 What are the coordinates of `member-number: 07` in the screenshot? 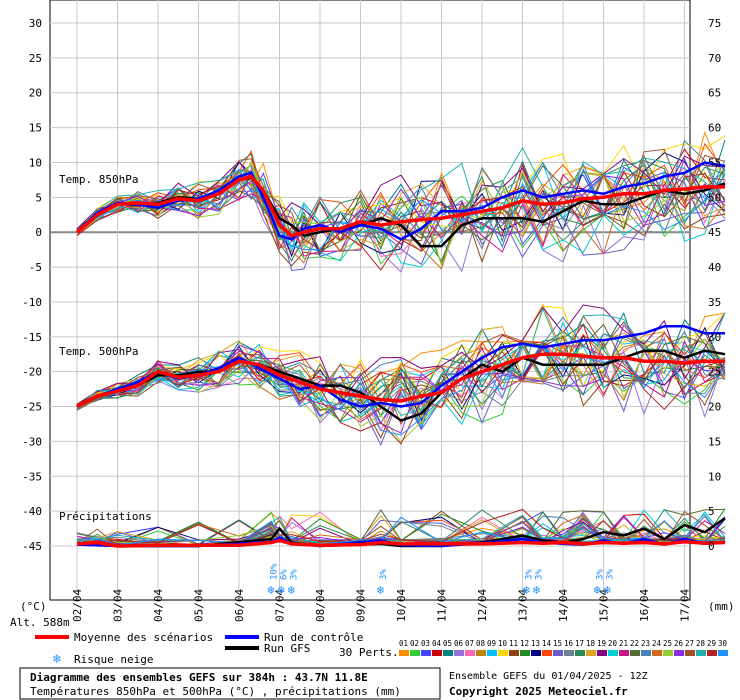 It's located at (469, 643).